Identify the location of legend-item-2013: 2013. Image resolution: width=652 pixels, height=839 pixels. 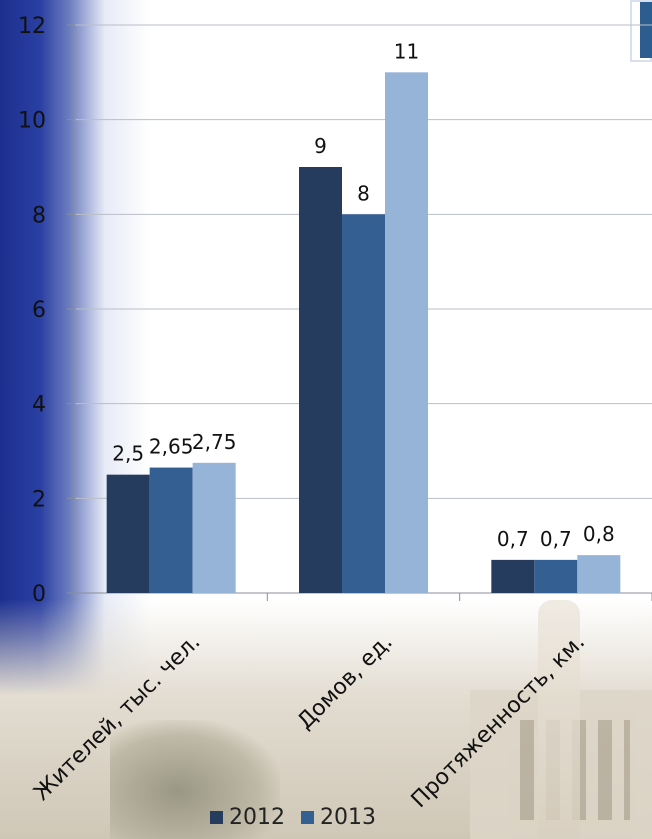
(338, 817).